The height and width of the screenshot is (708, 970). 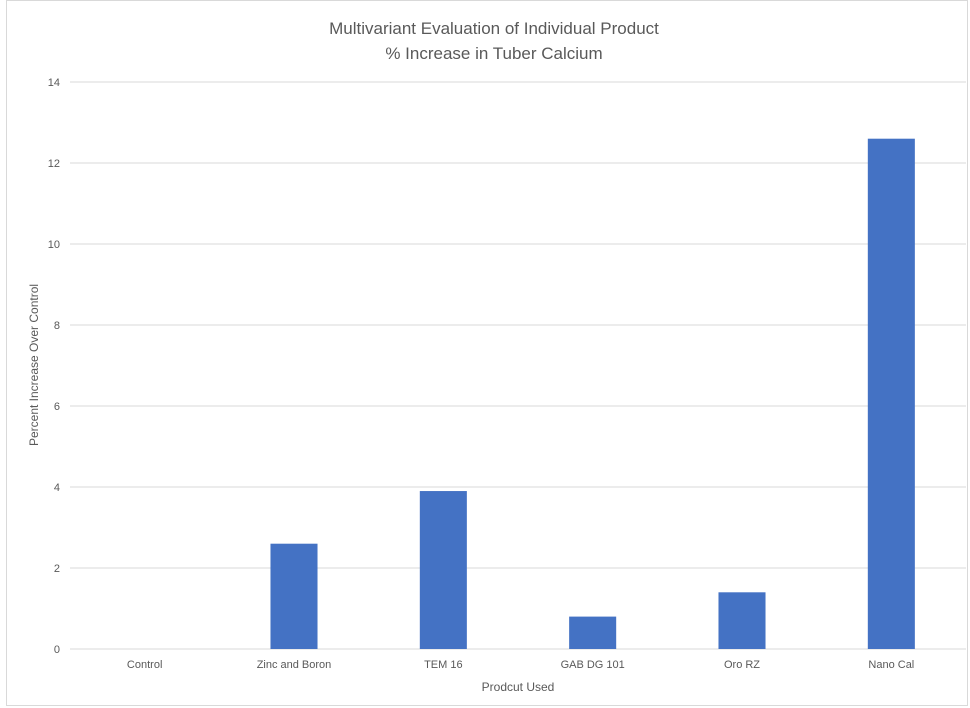 What do you see at coordinates (57, 488) in the screenshot?
I see `y-tick-label: 4` at bounding box center [57, 488].